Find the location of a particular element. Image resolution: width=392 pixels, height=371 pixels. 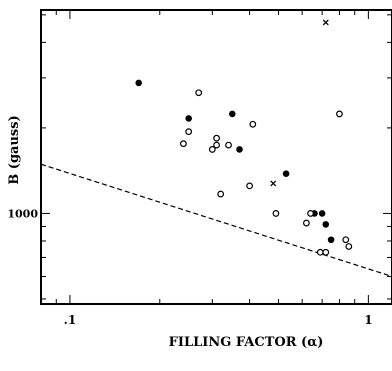

y-axis-title: B (gauss) is located at coordinates (14, 149).